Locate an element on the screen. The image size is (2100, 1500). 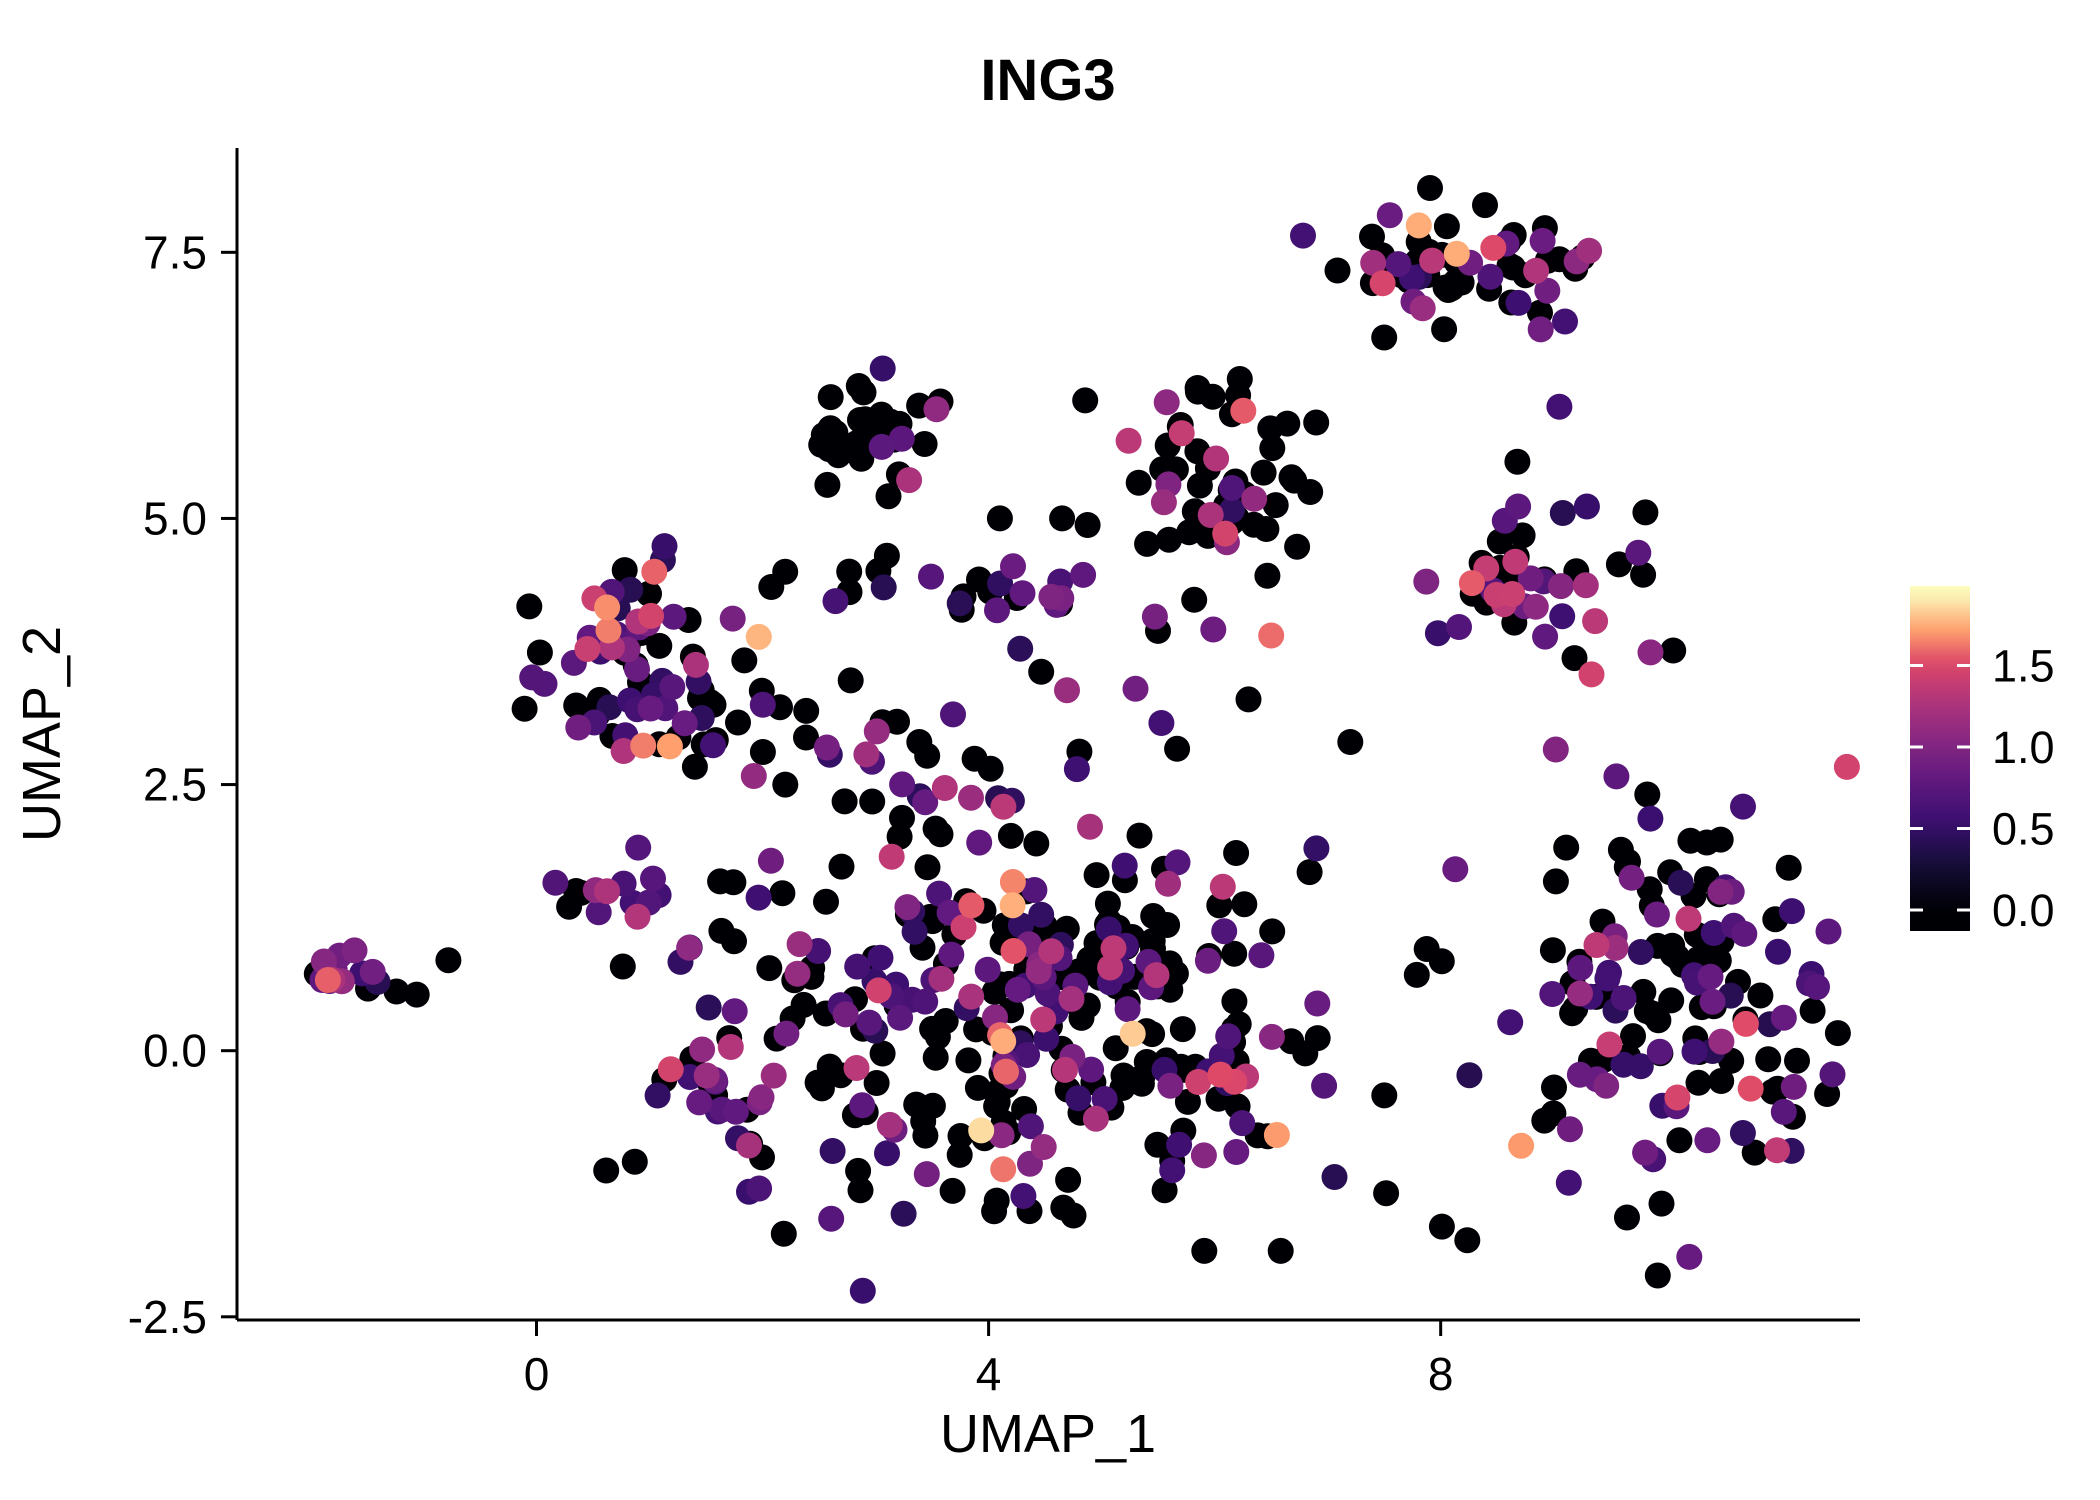
y-tick-label: -2.5 is located at coordinates (167, 1317).